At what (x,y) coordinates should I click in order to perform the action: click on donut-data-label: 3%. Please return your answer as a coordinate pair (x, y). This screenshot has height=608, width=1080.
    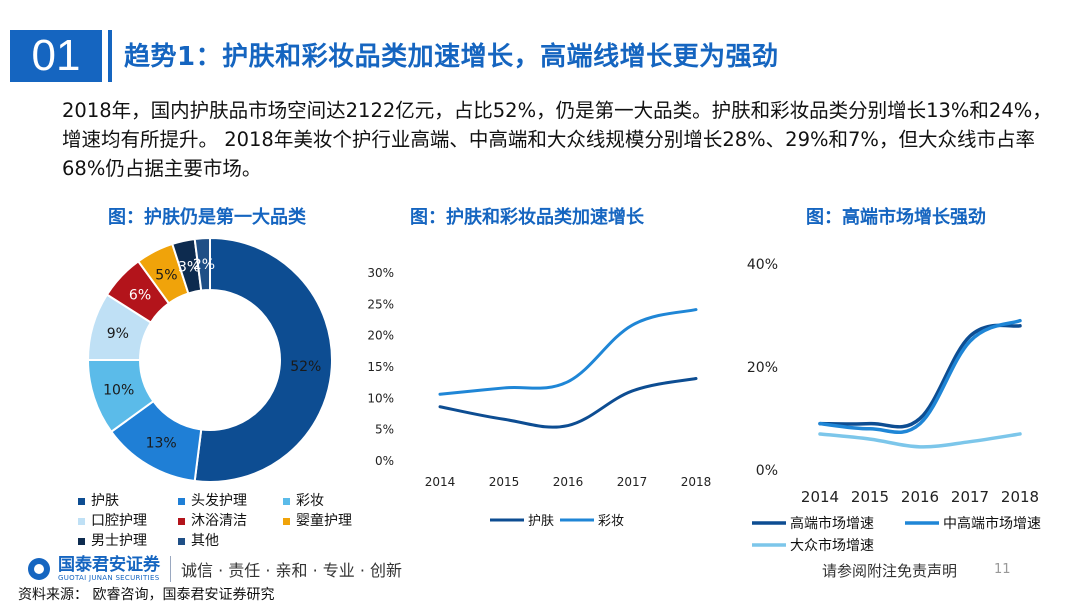
    Looking at the image, I should click on (189, 267).